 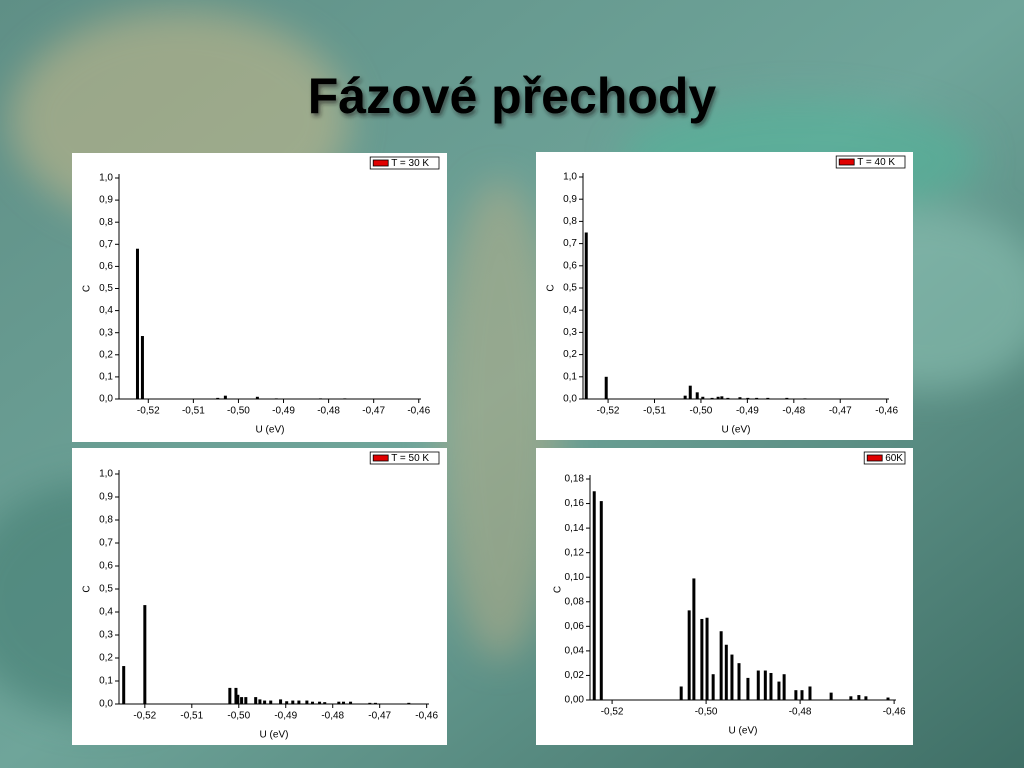 I want to click on legend-label: T = 40 K, so click(x=876, y=162).